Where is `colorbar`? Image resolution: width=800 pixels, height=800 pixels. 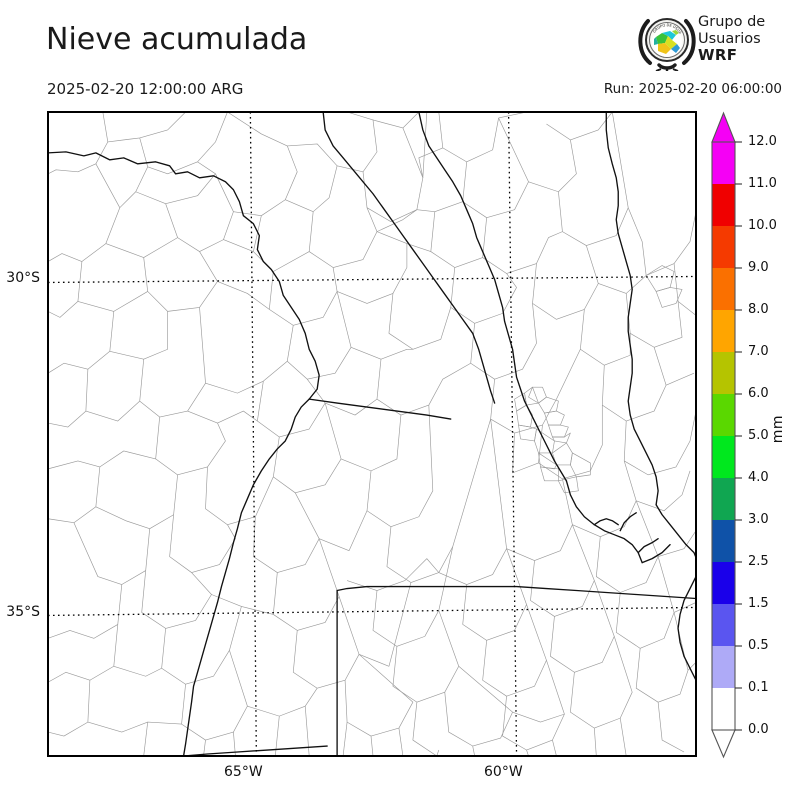
colorbar is located at coordinates (726, 434).